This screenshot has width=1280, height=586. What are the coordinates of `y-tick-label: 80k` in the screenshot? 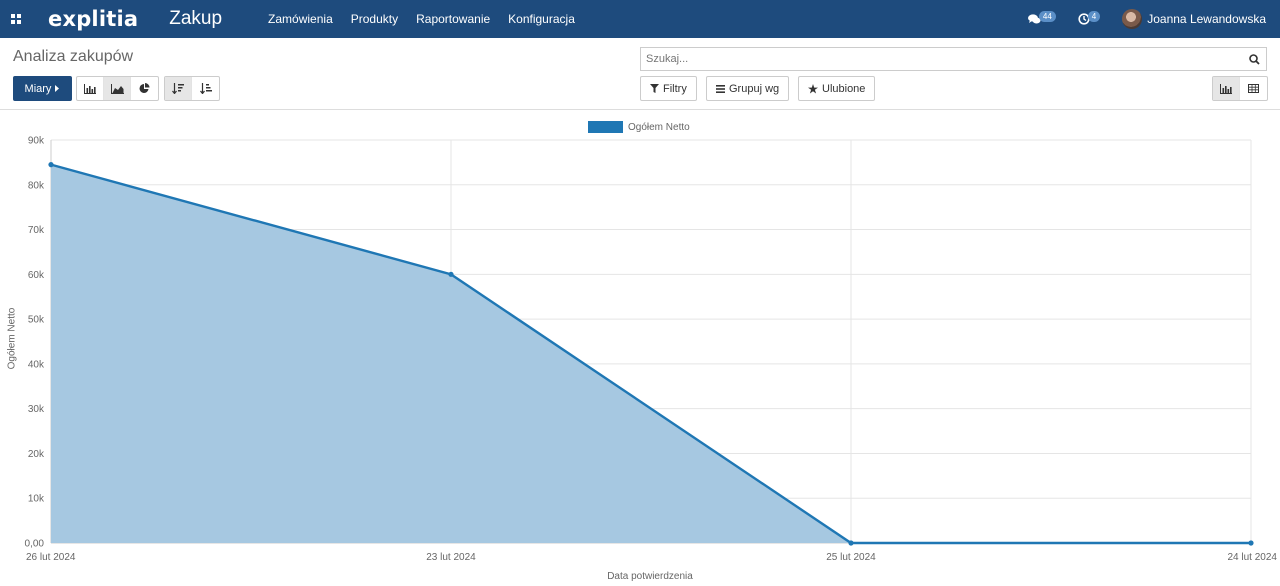 It's located at (36, 185).